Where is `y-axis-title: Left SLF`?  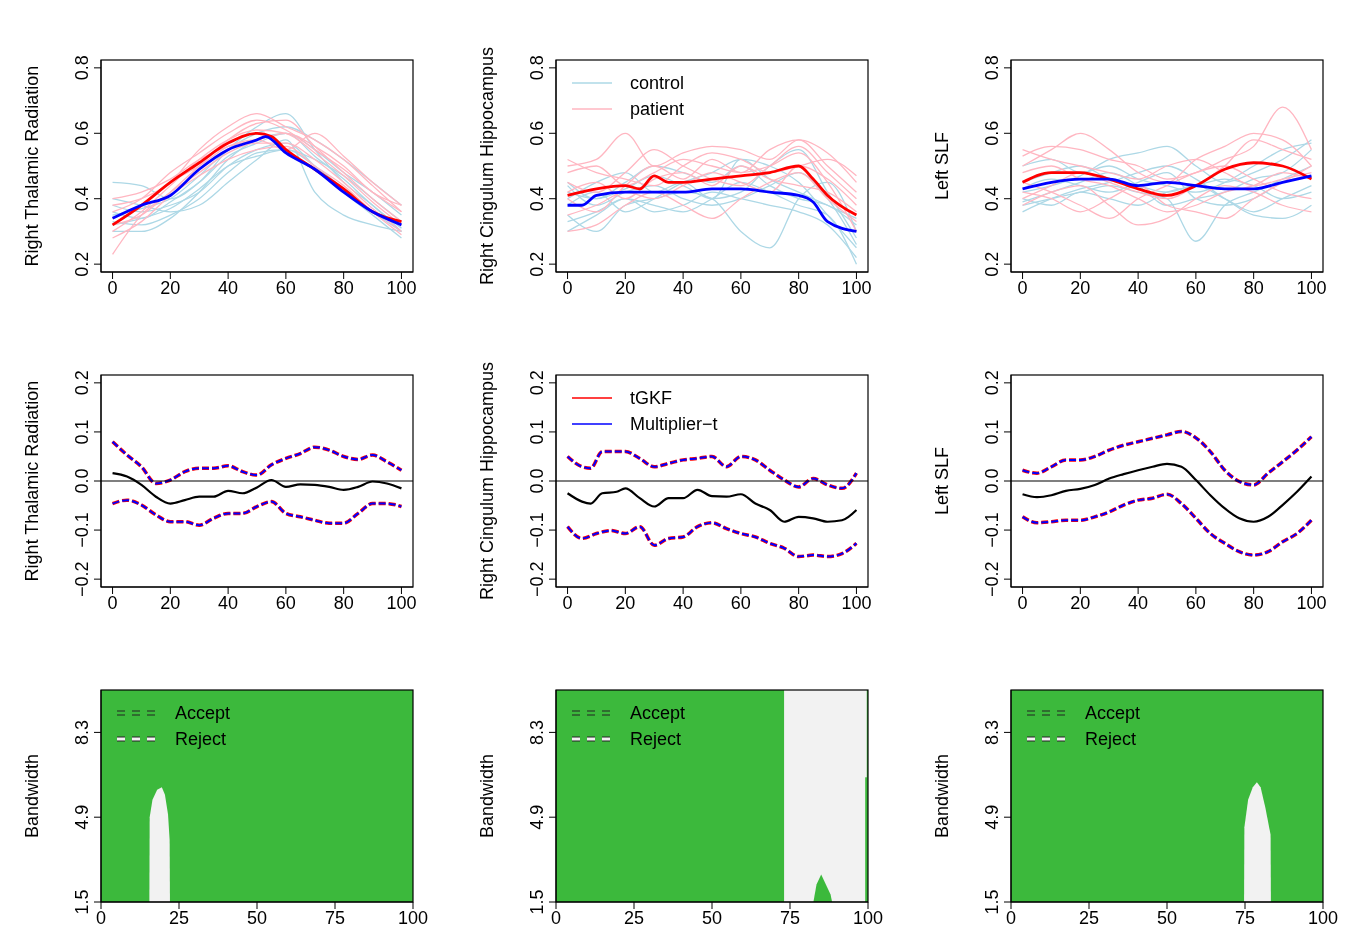
y-axis-title: Left SLF is located at coordinates (942, 481).